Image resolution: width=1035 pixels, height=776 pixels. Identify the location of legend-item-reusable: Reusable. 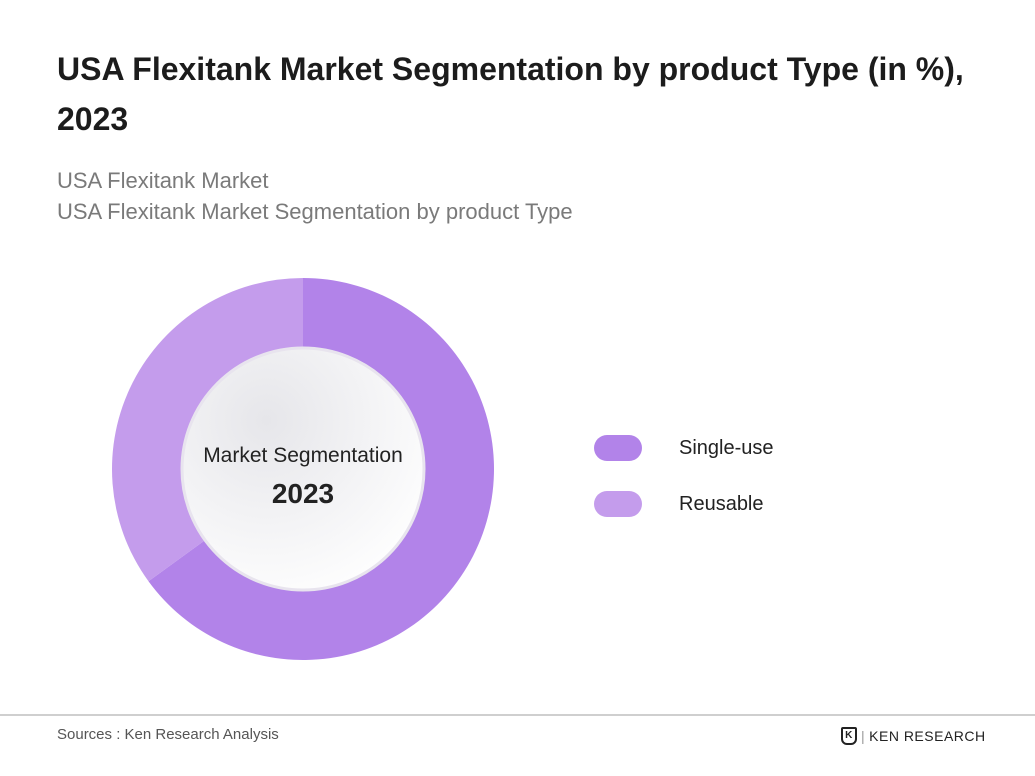
(679, 504).